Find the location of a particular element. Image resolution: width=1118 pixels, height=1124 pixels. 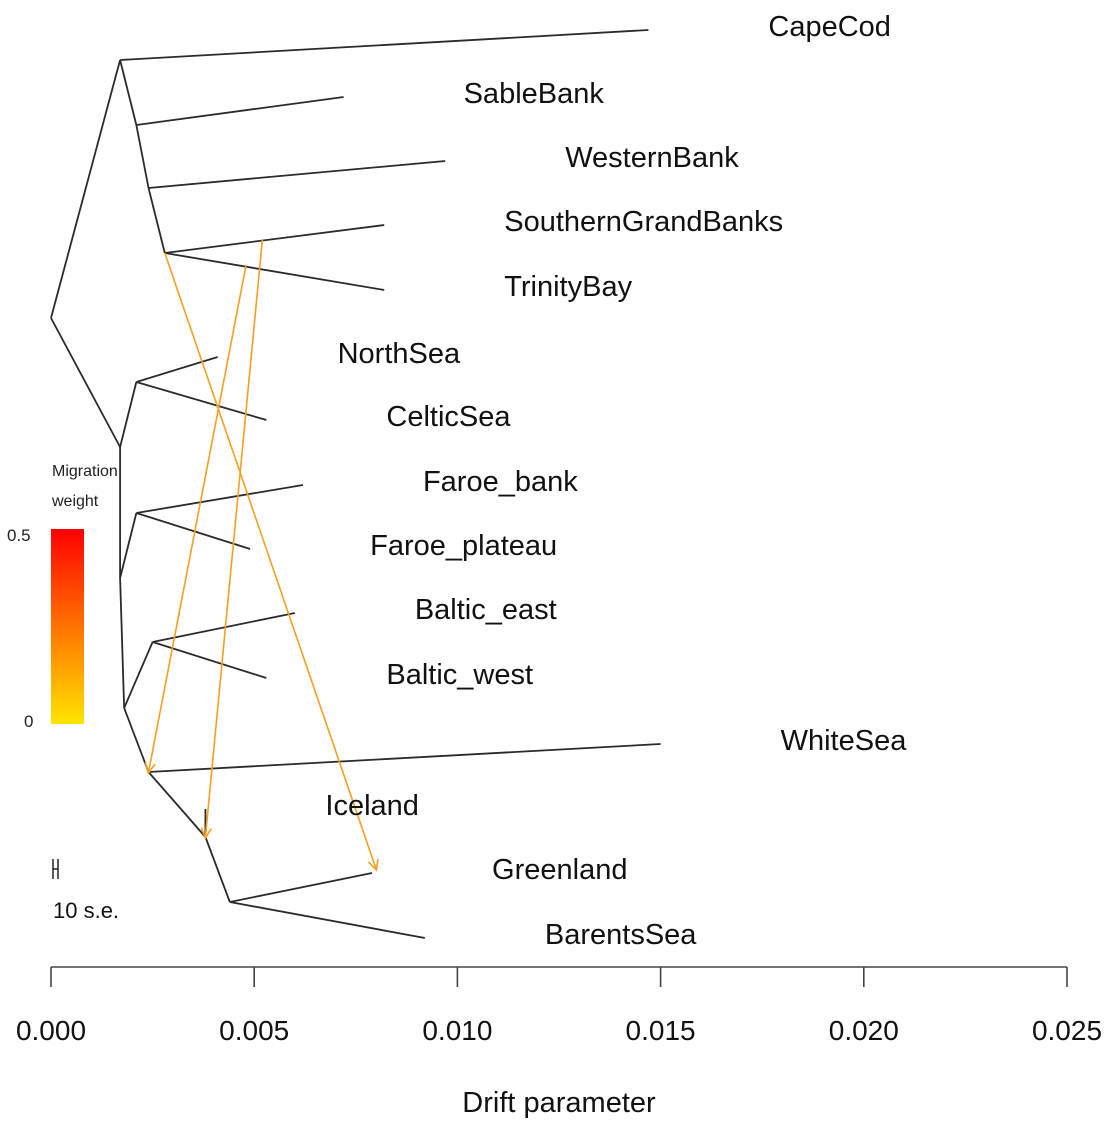

legend-title-line1: Migration is located at coordinates (85, 471).